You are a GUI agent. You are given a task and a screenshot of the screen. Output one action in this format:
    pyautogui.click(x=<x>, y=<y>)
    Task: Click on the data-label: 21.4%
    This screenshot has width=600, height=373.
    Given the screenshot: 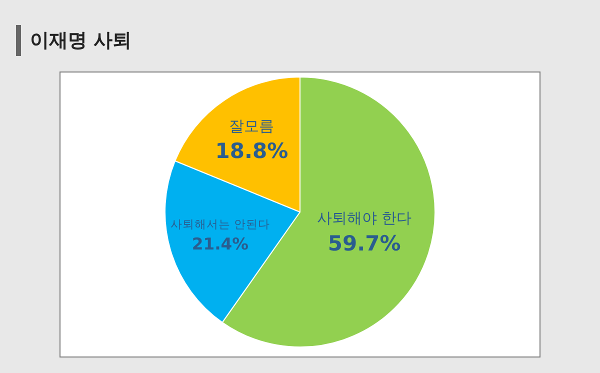 What is the action you would take?
    pyautogui.click(x=220, y=244)
    